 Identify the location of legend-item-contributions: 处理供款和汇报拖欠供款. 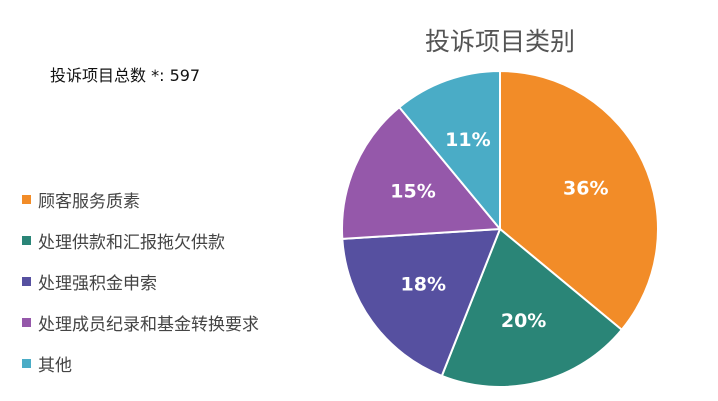
(140, 241).